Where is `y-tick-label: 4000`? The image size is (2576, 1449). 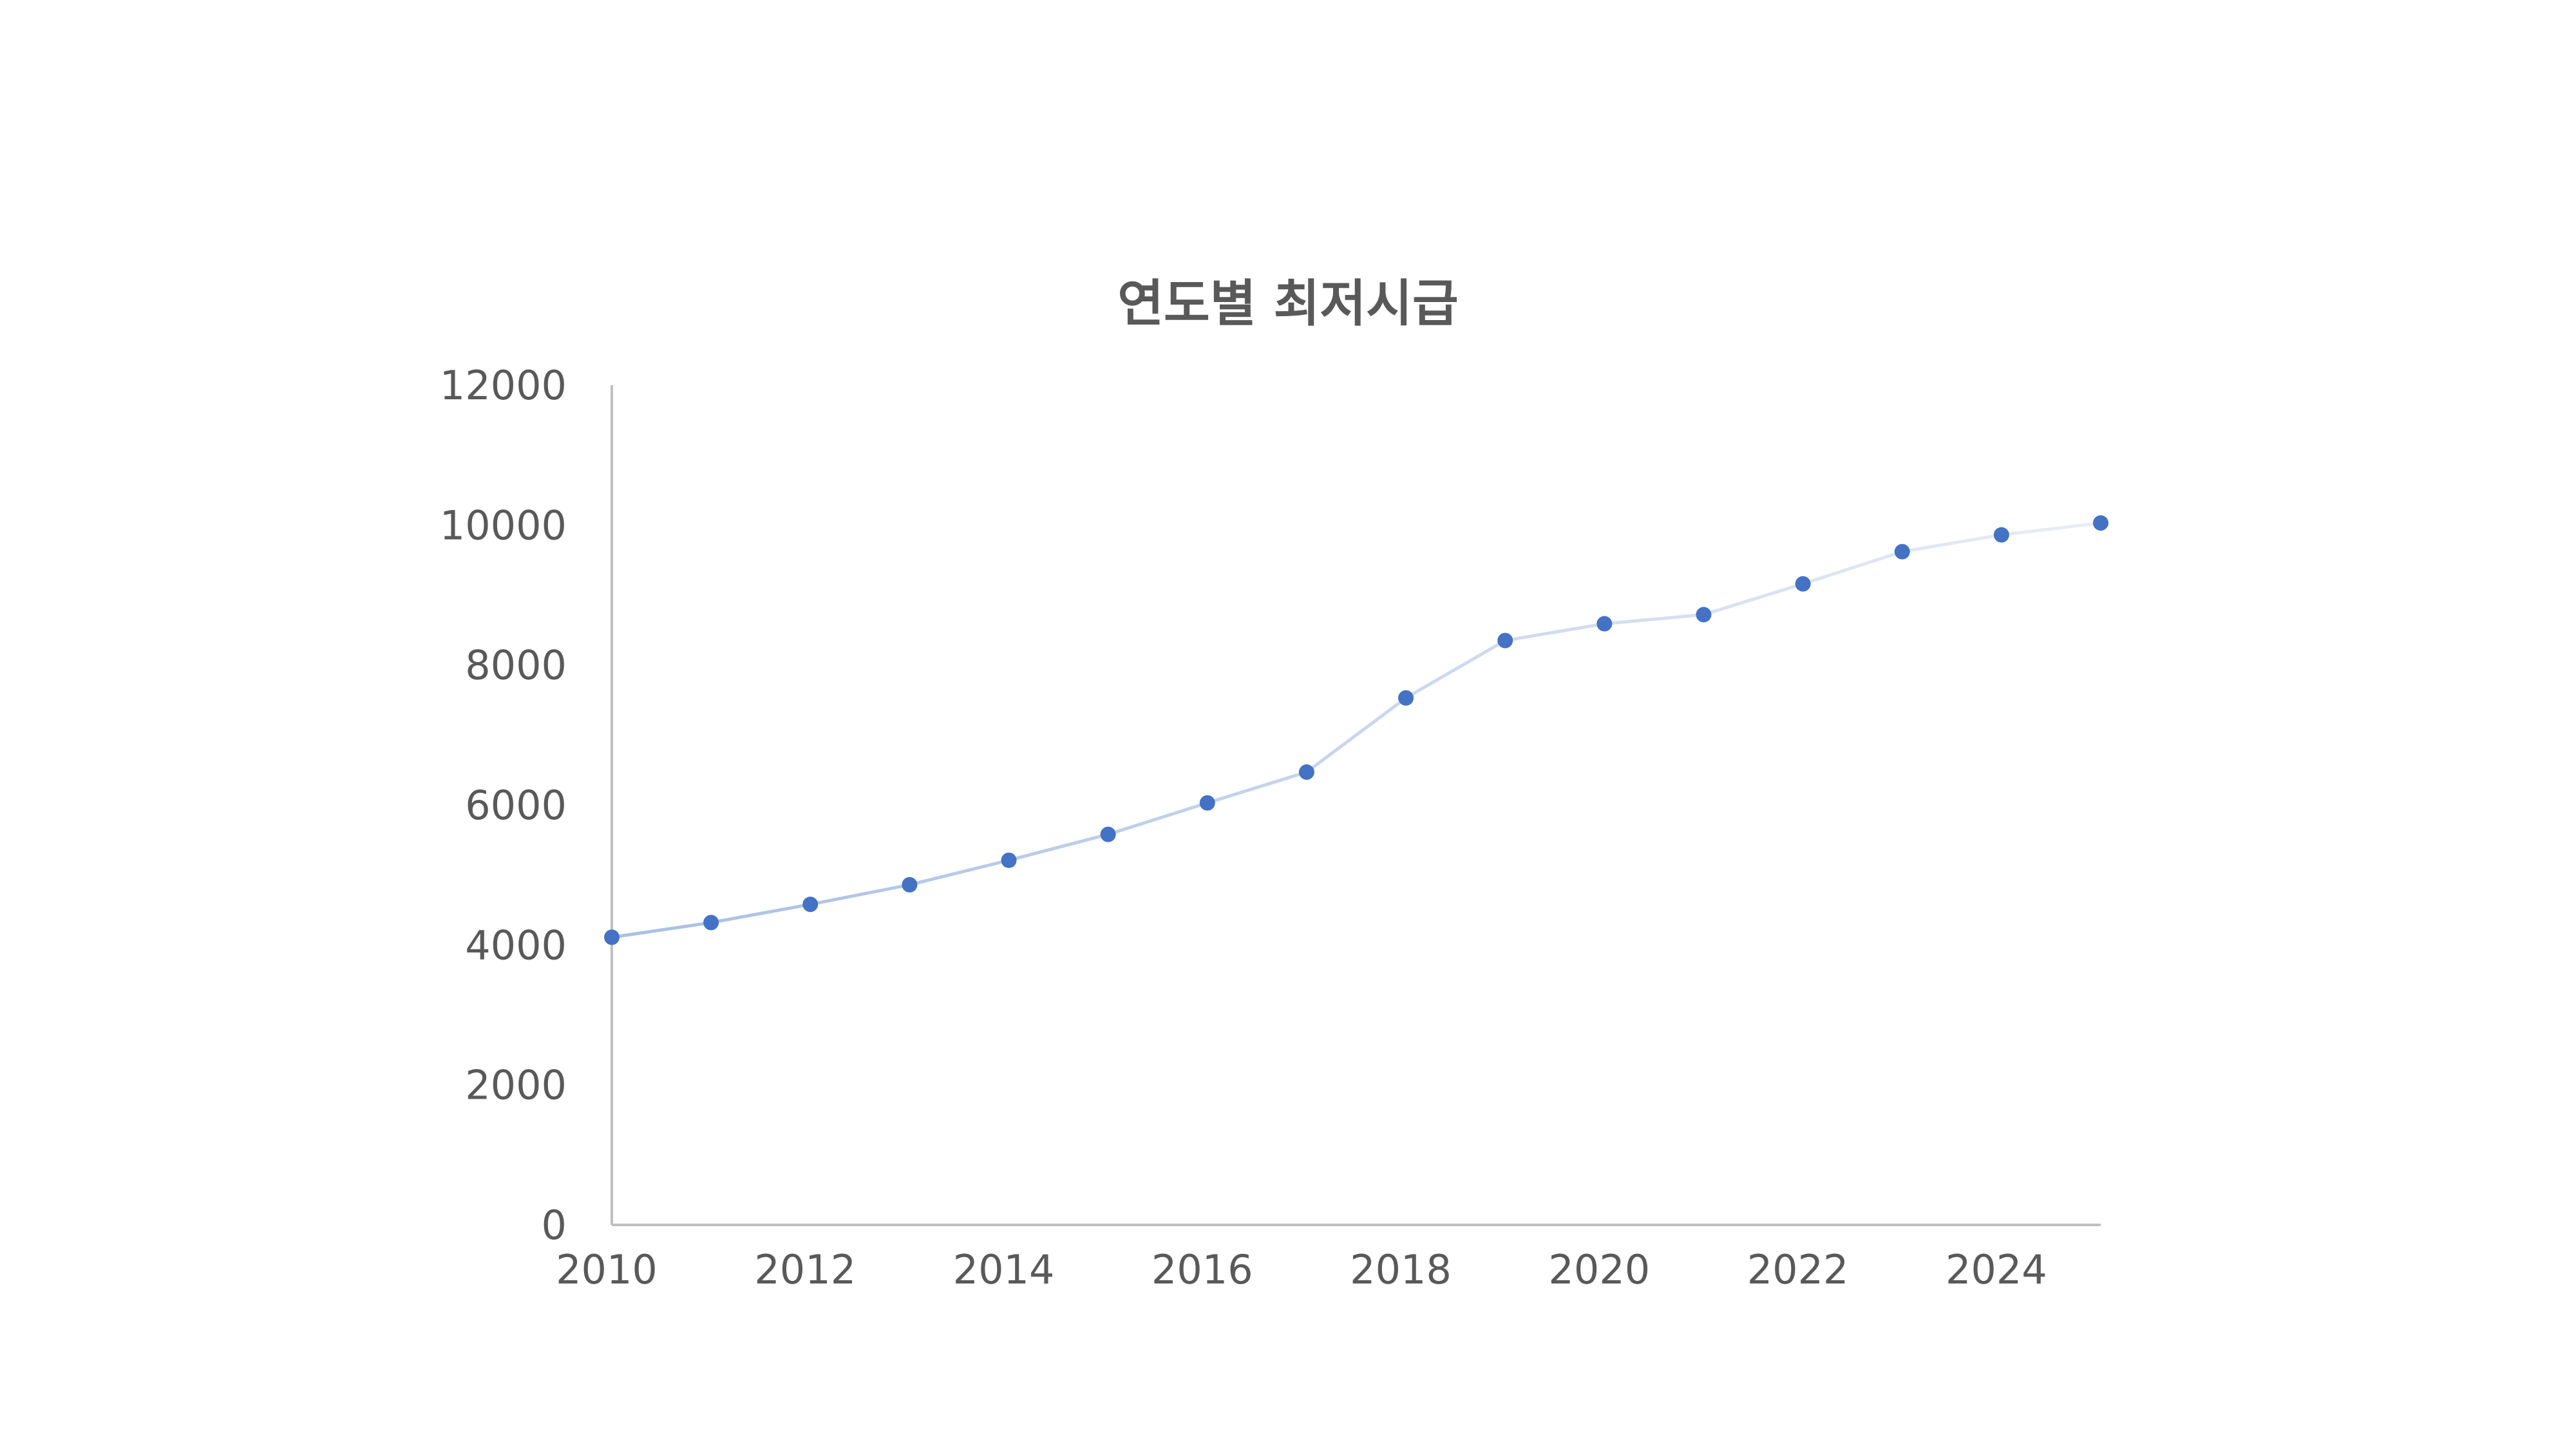
y-tick-label: 4000 is located at coordinates (516, 945).